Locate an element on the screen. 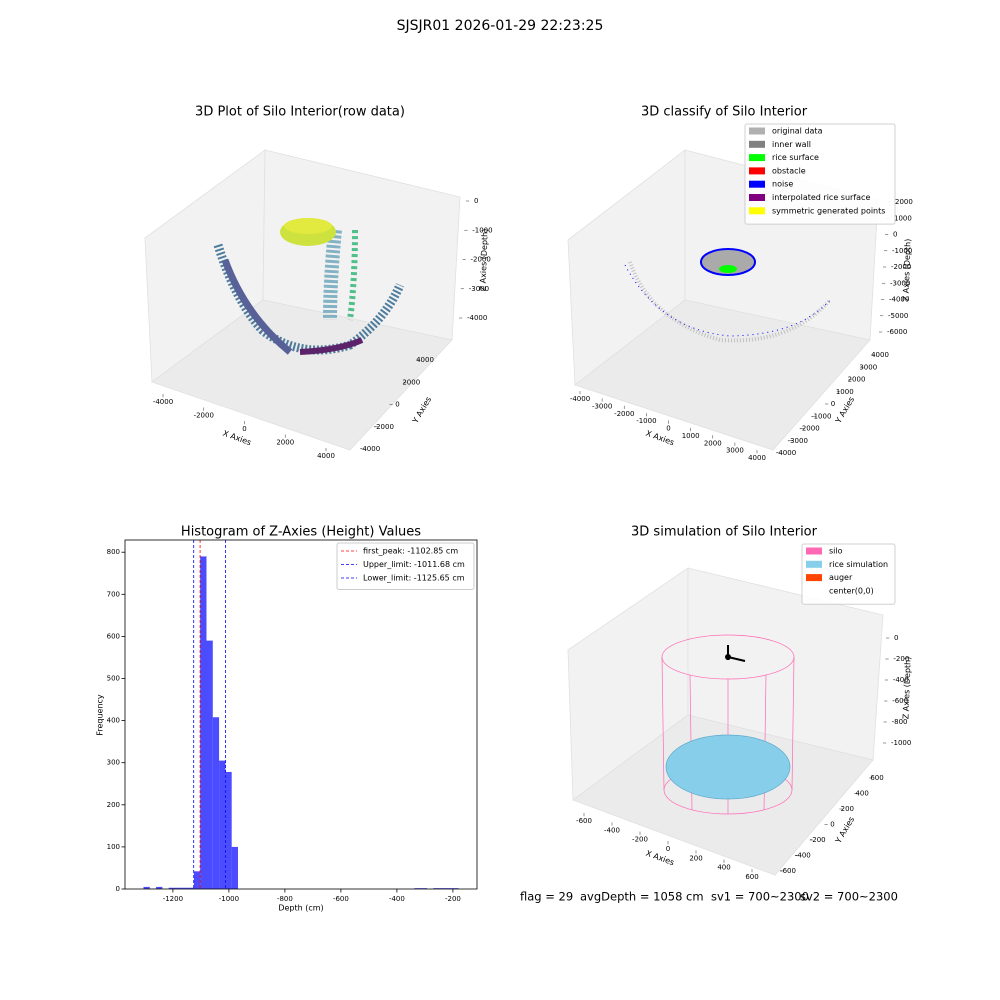  z-tick-label: -5000 is located at coordinates (898, 316).